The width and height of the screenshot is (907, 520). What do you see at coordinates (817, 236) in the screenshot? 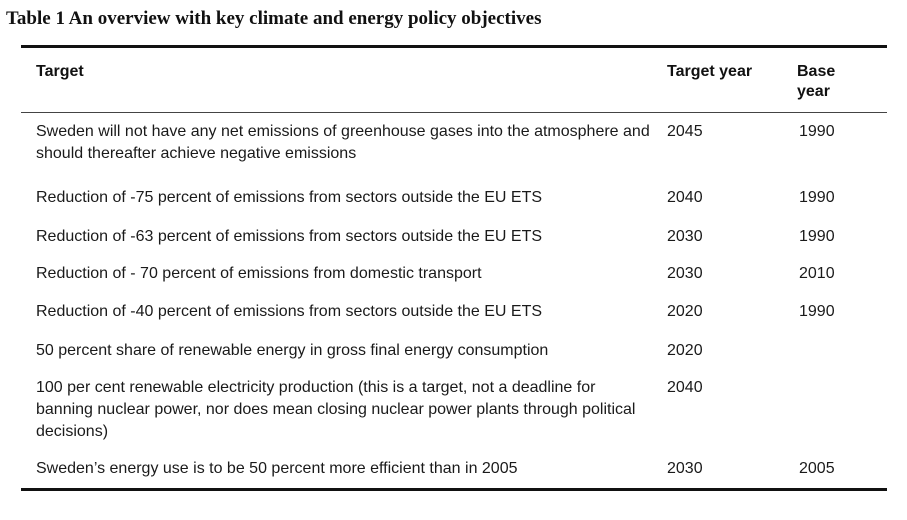
I see `row-3-base-year: 1990` at bounding box center [817, 236].